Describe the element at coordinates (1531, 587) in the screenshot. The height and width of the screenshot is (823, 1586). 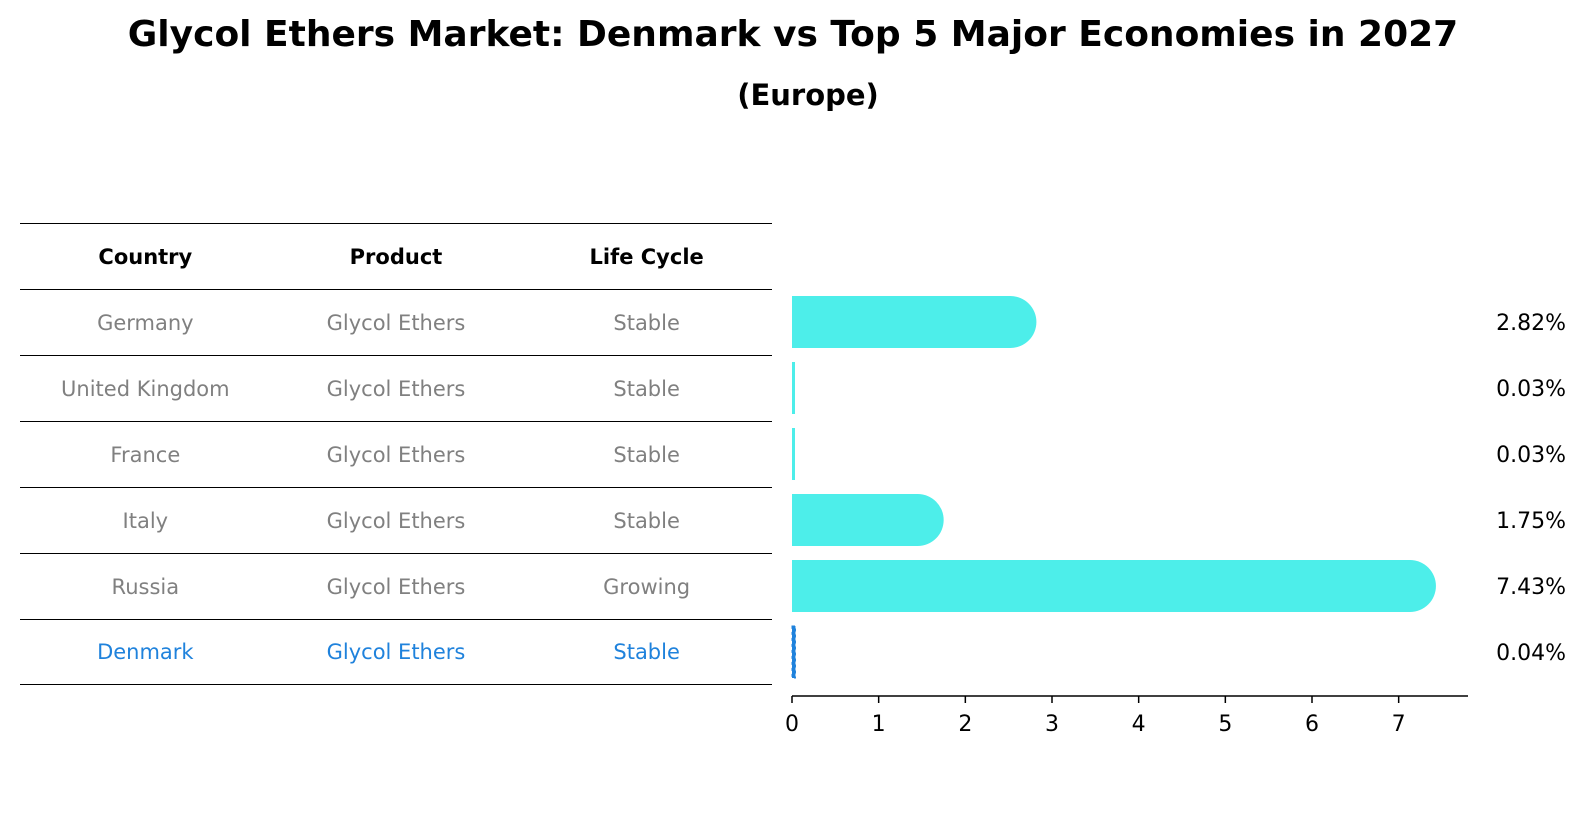
I see `bar-value-label: 7.43%` at that location.